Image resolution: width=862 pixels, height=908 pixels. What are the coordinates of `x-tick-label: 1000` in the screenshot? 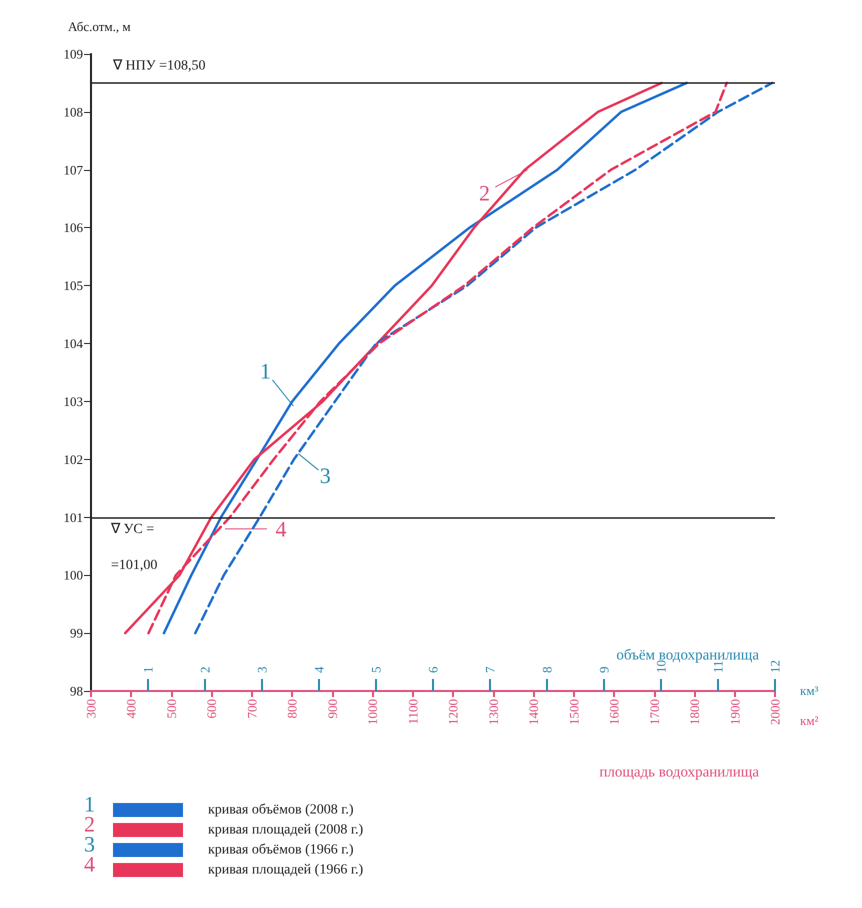 It's located at (372, 712).